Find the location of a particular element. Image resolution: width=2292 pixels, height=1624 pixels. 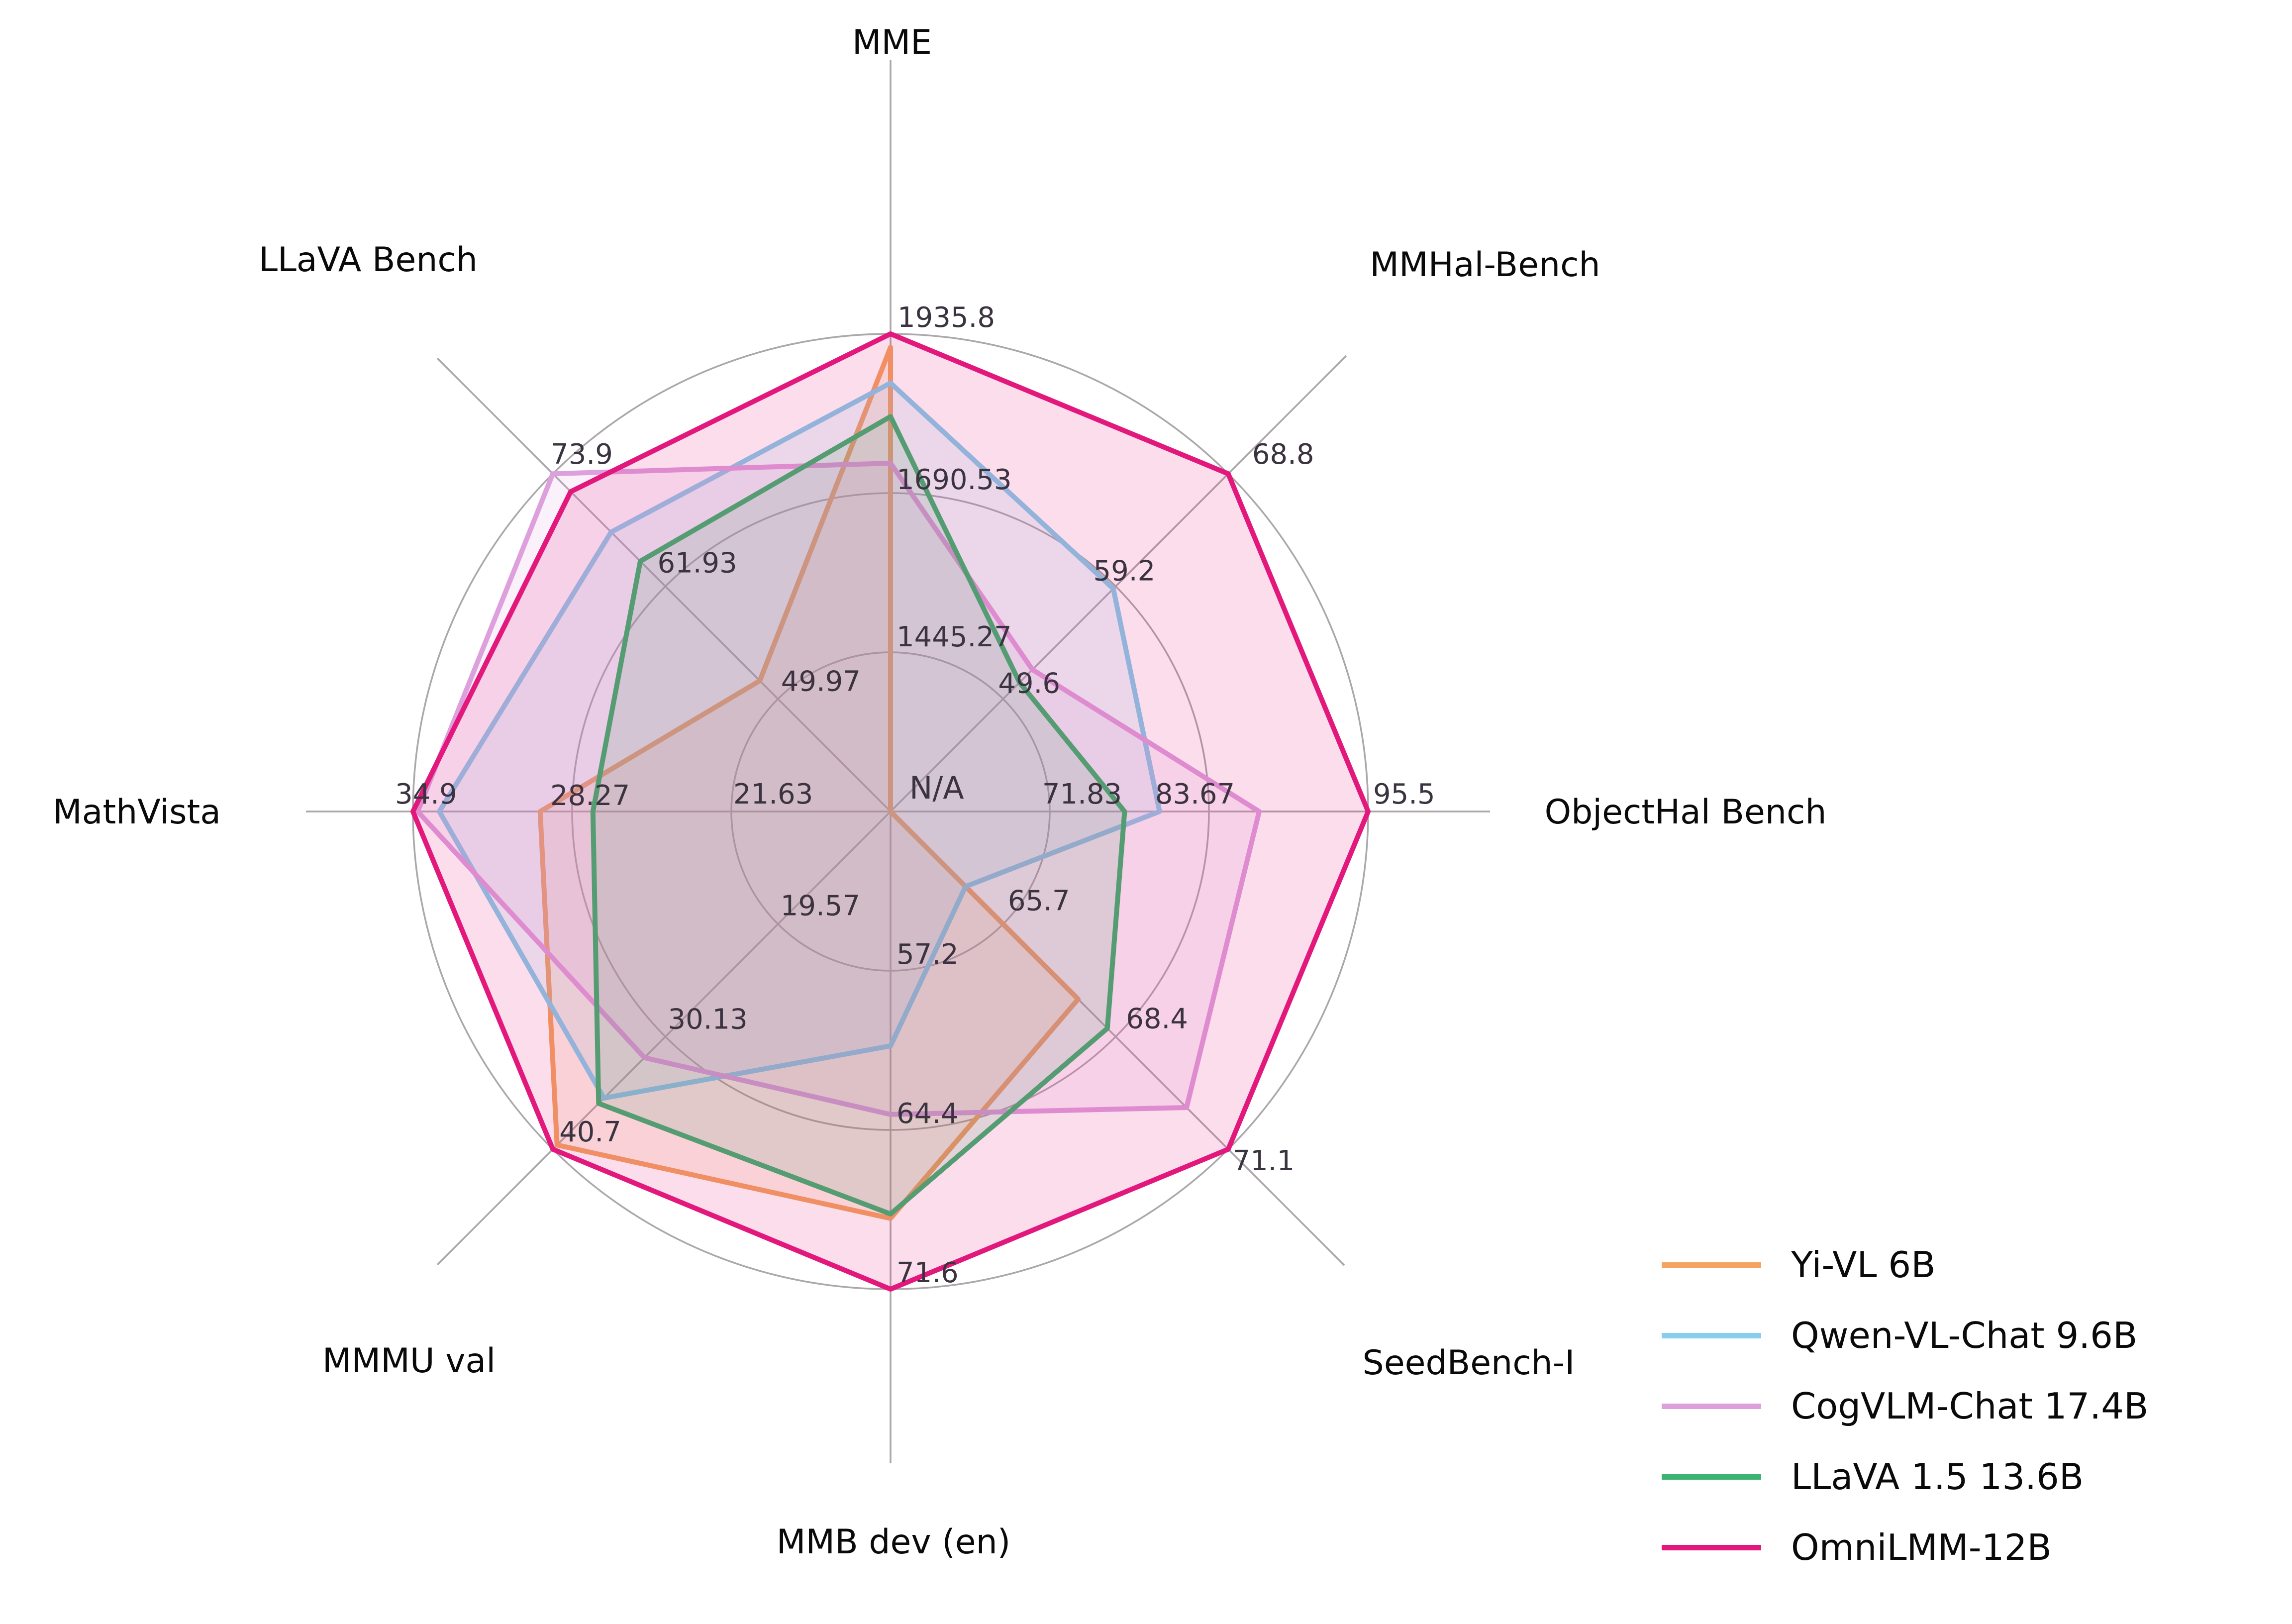

ring-label: 59.2 is located at coordinates (1125, 571).